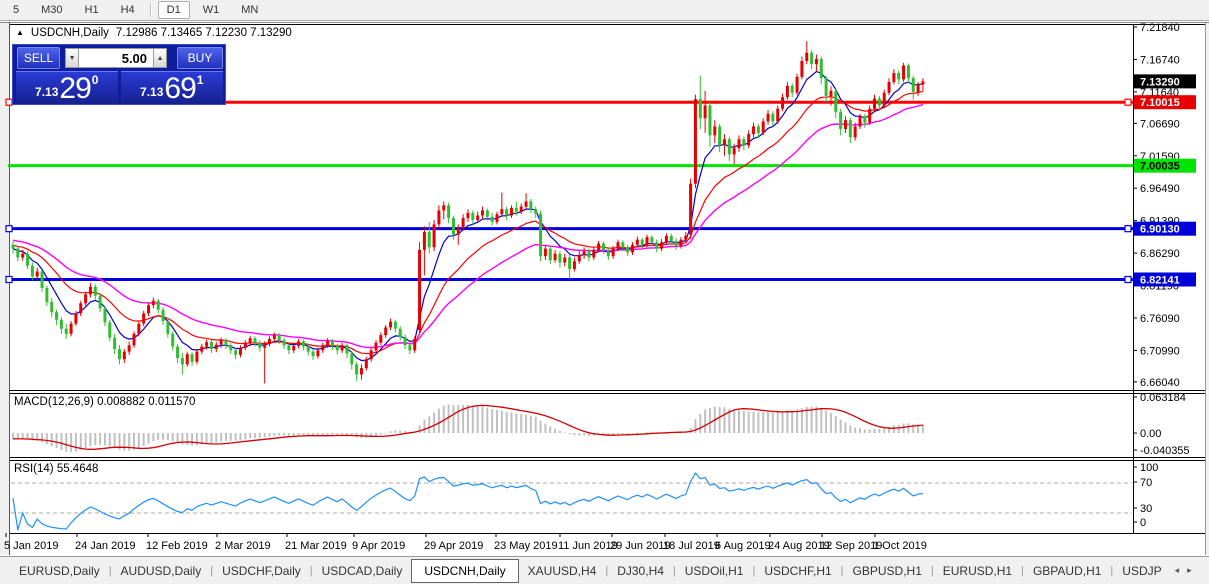 This screenshot has width=1209, height=584. Describe the element at coordinates (203, 33) in the screenshot. I see `chart-ohlc-values: 7.12986 7.13465 7.12230 7.13290` at that location.